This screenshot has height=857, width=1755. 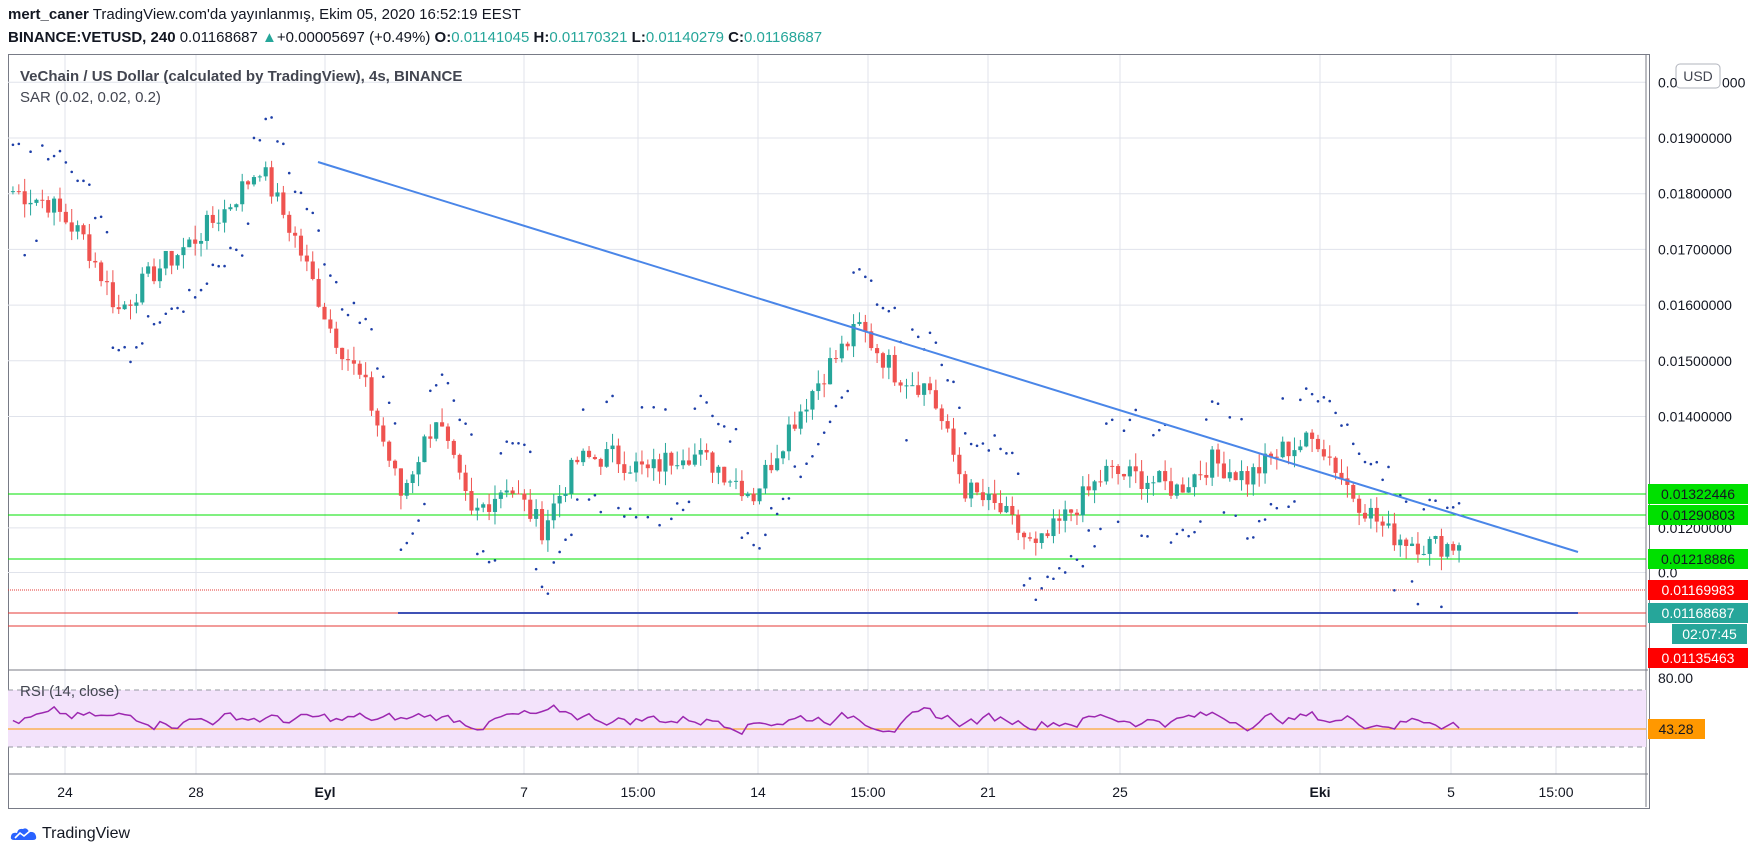 What do you see at coordinates (1698, 76) in the screenshot?
I see `currency-button` at bounding box center [1698, 76].